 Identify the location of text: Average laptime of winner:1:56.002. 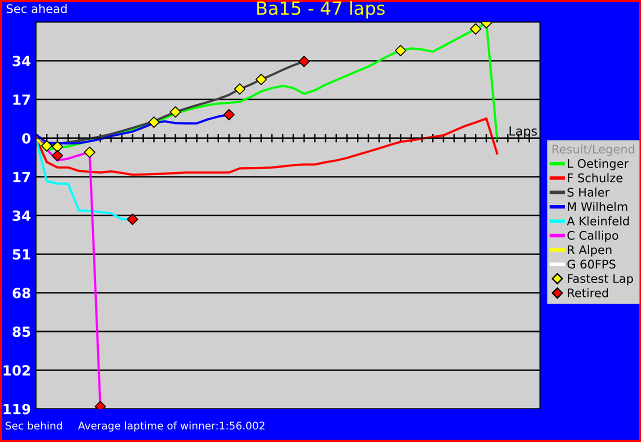
(171, 426).